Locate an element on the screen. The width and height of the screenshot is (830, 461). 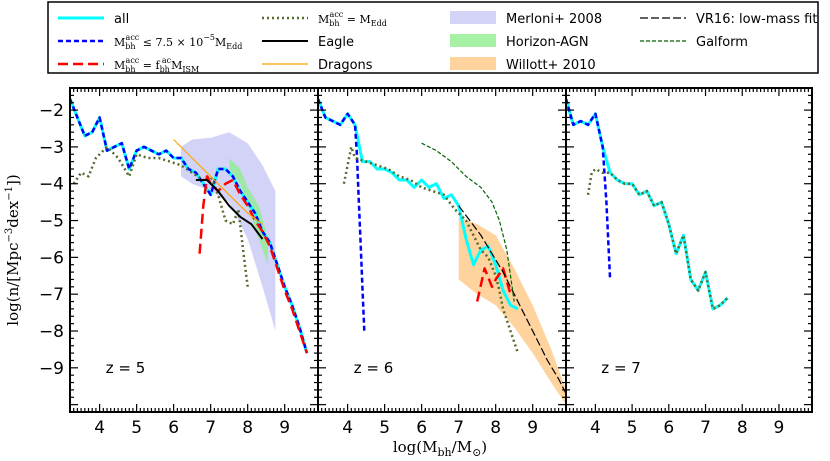
redshift-label: z = 6 is located at coordinates (374, 368).